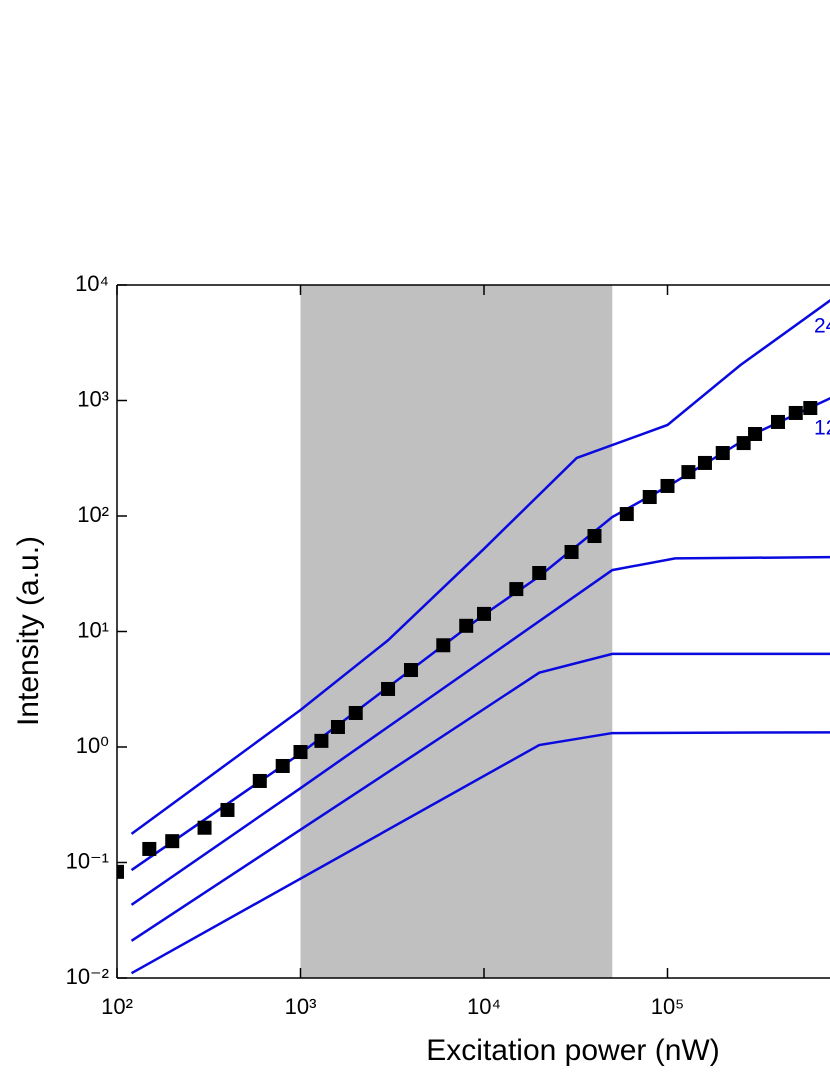  What do you see at coordinates (822, 326) in the screenshot?
I see `line-label: 24` at bounding box center [822, 326].